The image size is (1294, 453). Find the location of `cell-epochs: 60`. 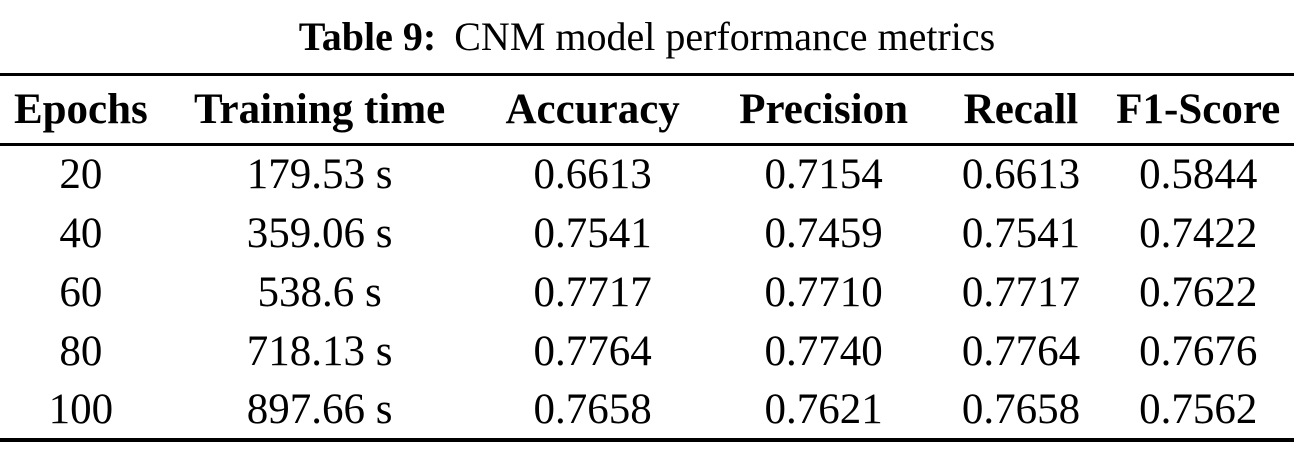

cell-epochs: 60 is located at coordinates (81, 292).